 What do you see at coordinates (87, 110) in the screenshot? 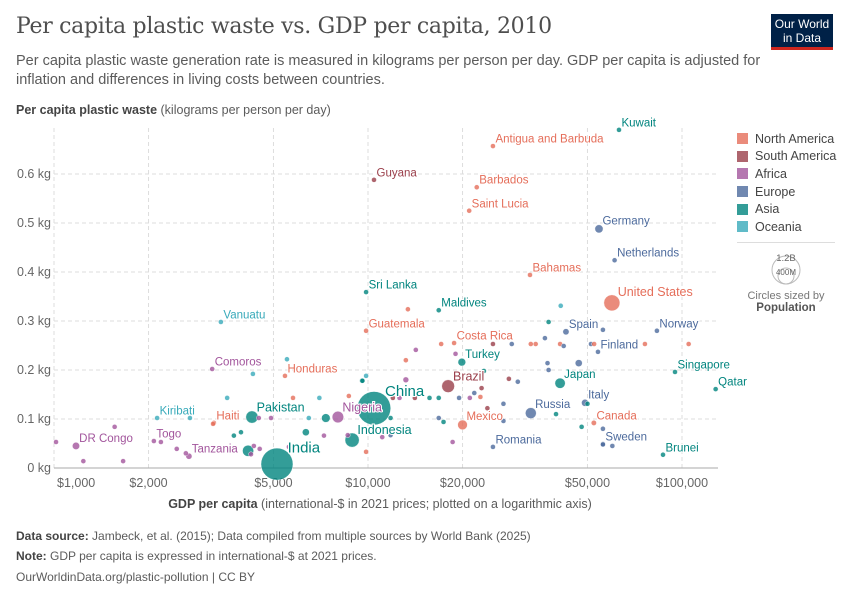
I see `y-axis-label-bold: Per capita plastic waste` at bounding box center [87, 110].